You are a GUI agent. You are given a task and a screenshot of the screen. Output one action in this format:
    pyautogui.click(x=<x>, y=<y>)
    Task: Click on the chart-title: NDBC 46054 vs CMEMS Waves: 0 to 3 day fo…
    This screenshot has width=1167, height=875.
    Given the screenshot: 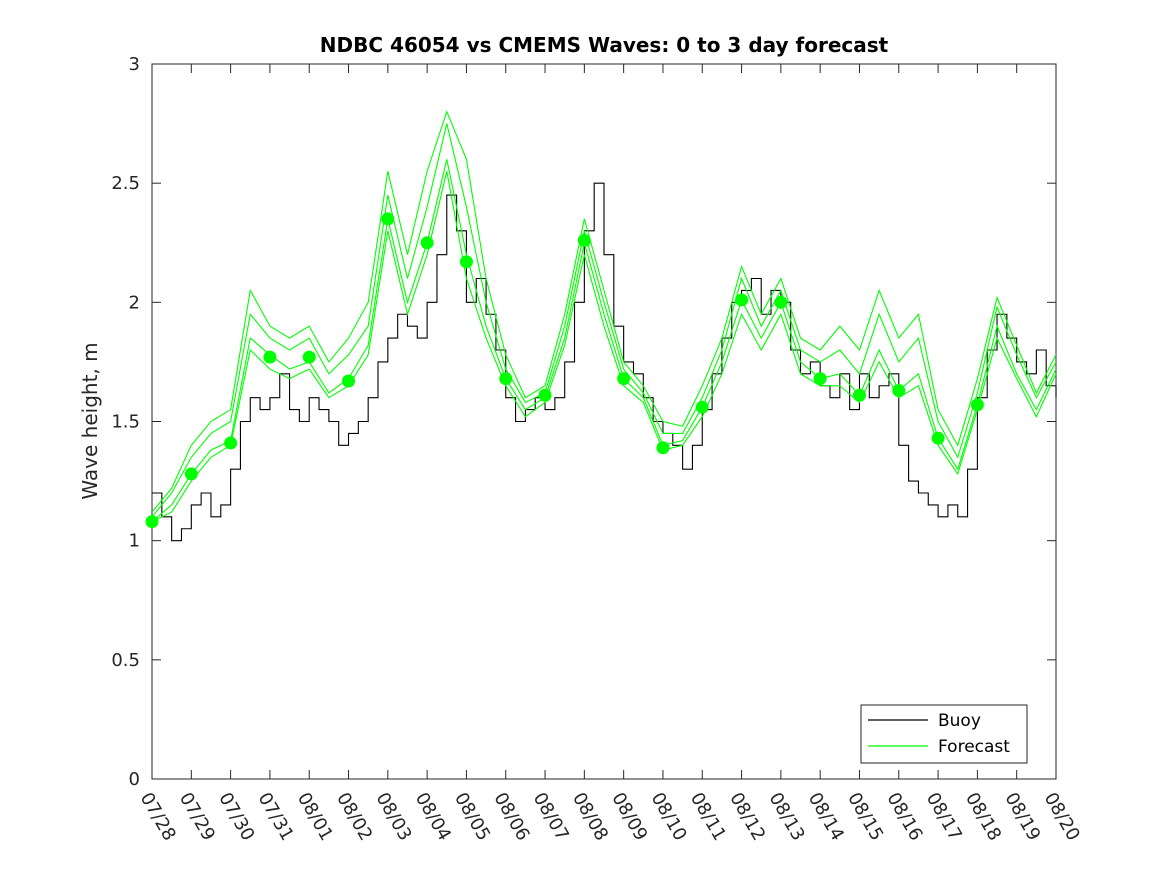 What is the action you would take?
    pyautogui.click(x=604, y=45)
    